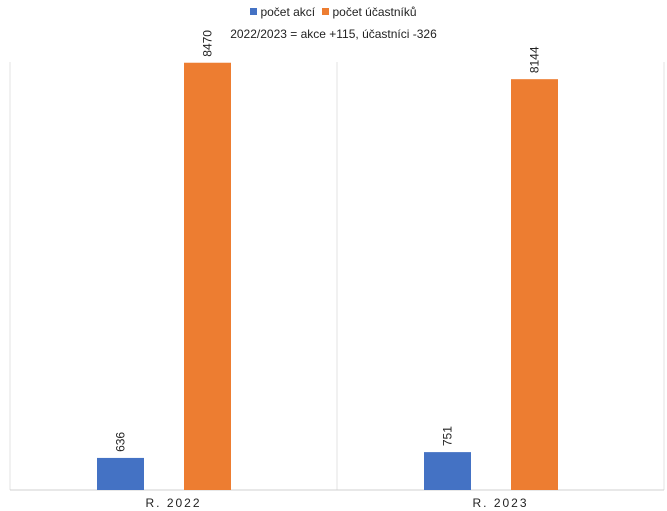 Image resolution: width=667 pixels, height=511 pixels. I want to click on legend-item-pocet-akci: počet akcí, so click(282, 12).